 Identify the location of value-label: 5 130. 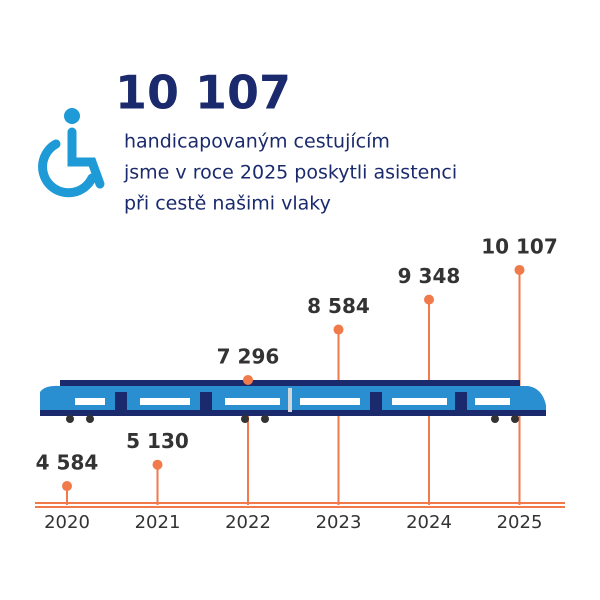
(157, 441).